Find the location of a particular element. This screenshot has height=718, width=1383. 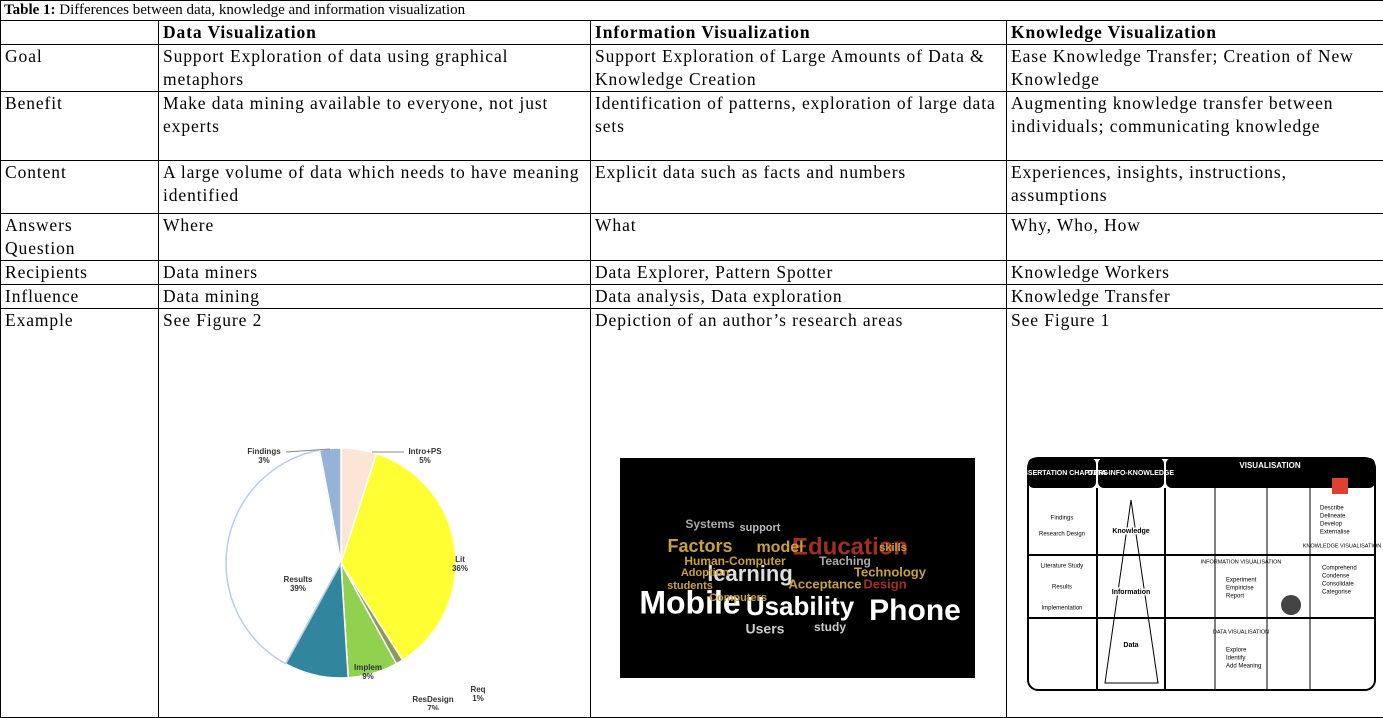

figure-text: 5% is located at coordinates (425, 460).